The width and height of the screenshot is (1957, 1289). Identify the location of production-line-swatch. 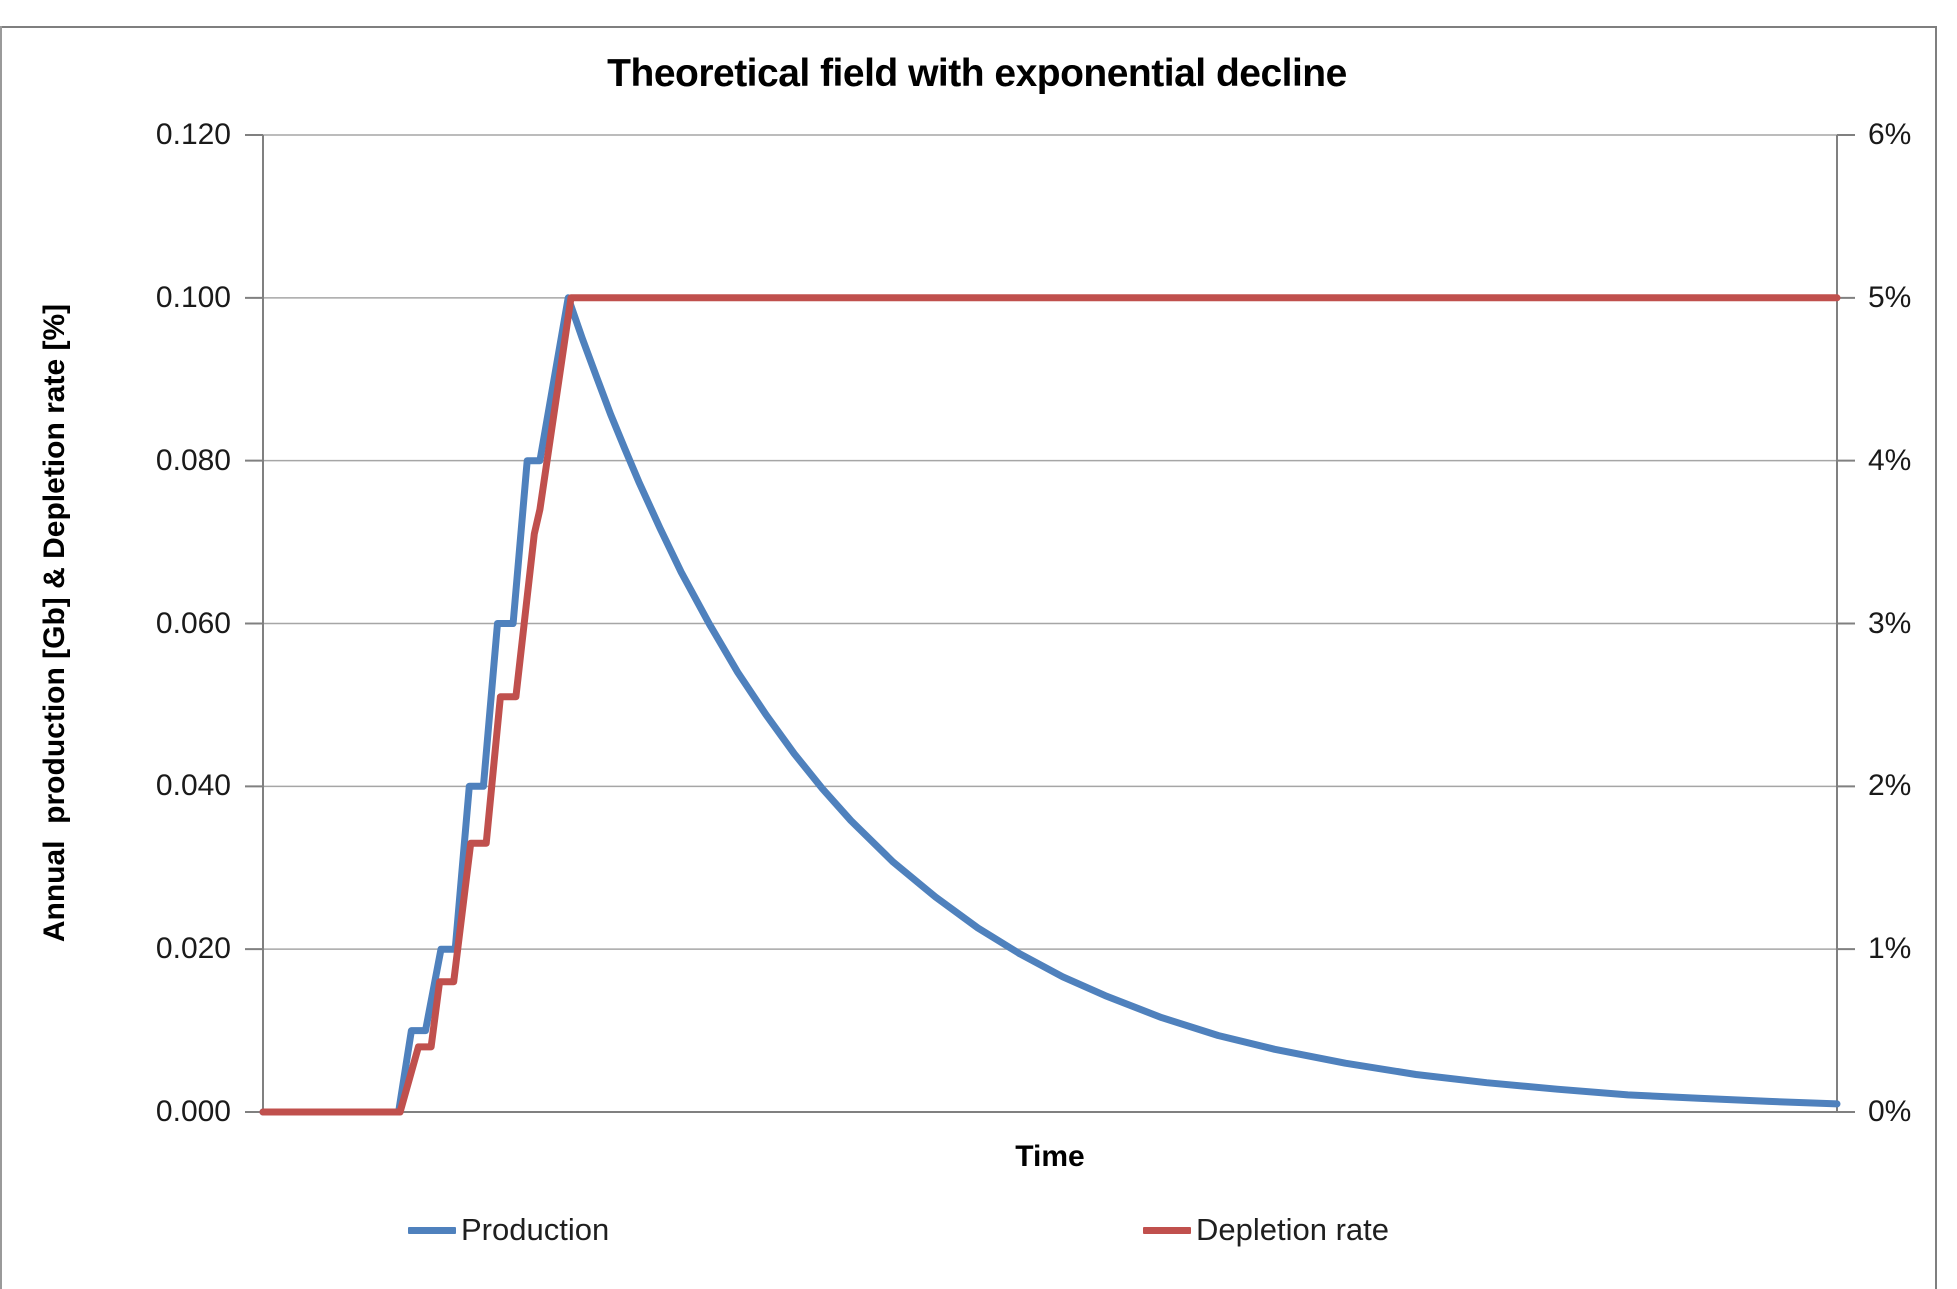
(432, 1230).